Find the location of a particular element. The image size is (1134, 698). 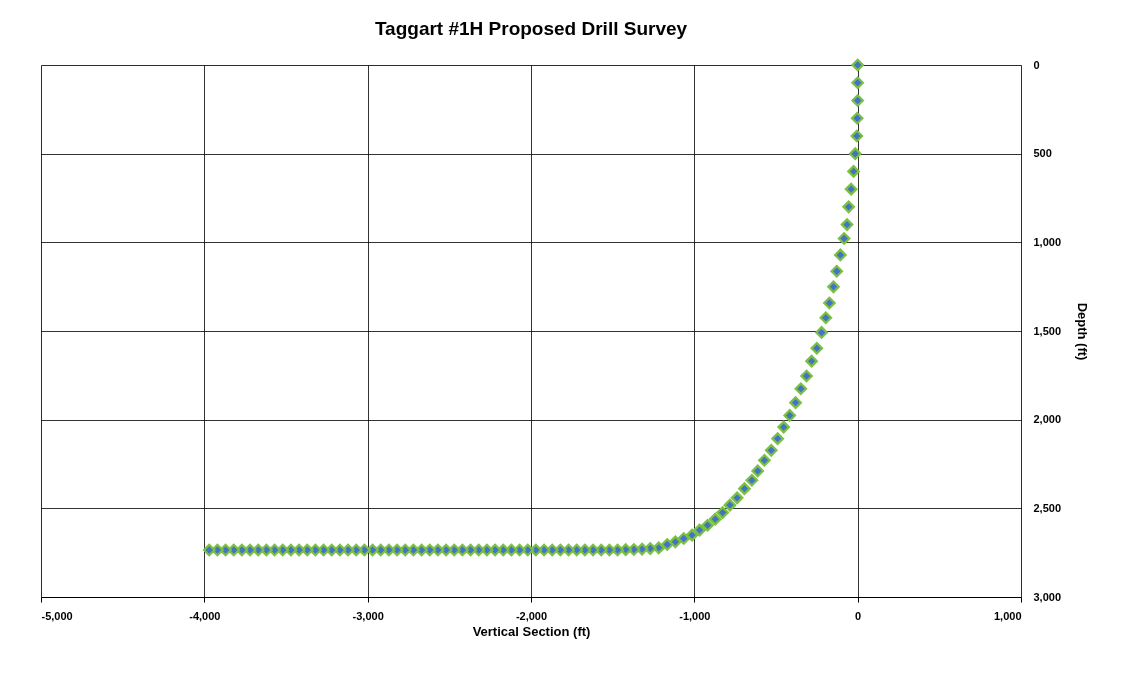

y-tick-label: 2,500 is located at coordinates (1047, 507).